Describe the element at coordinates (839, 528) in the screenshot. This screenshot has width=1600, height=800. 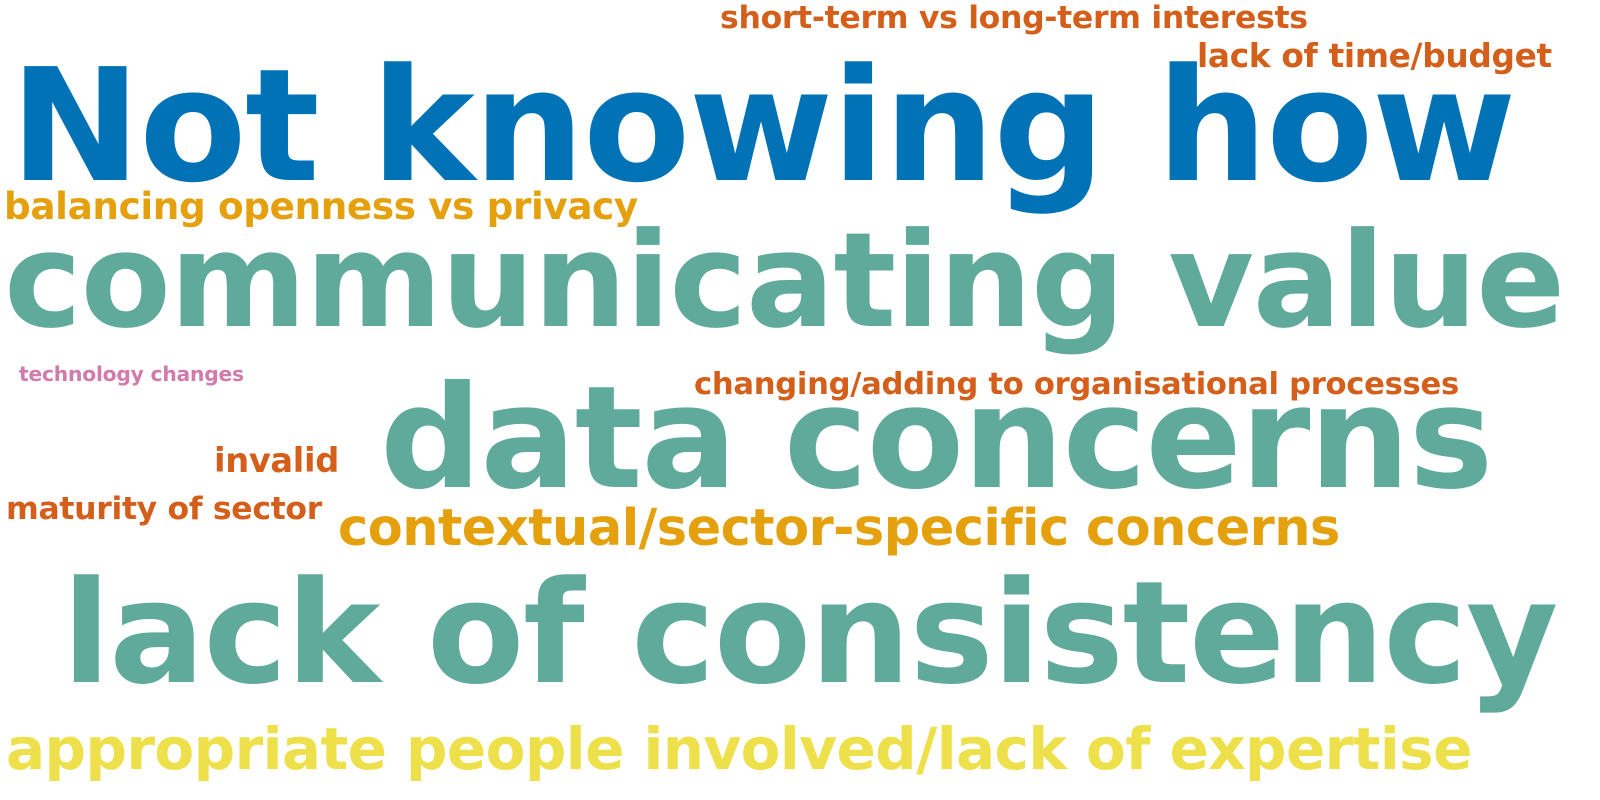
I see `word-contextual-sector: contextual/sector-specific concerns` at that location.